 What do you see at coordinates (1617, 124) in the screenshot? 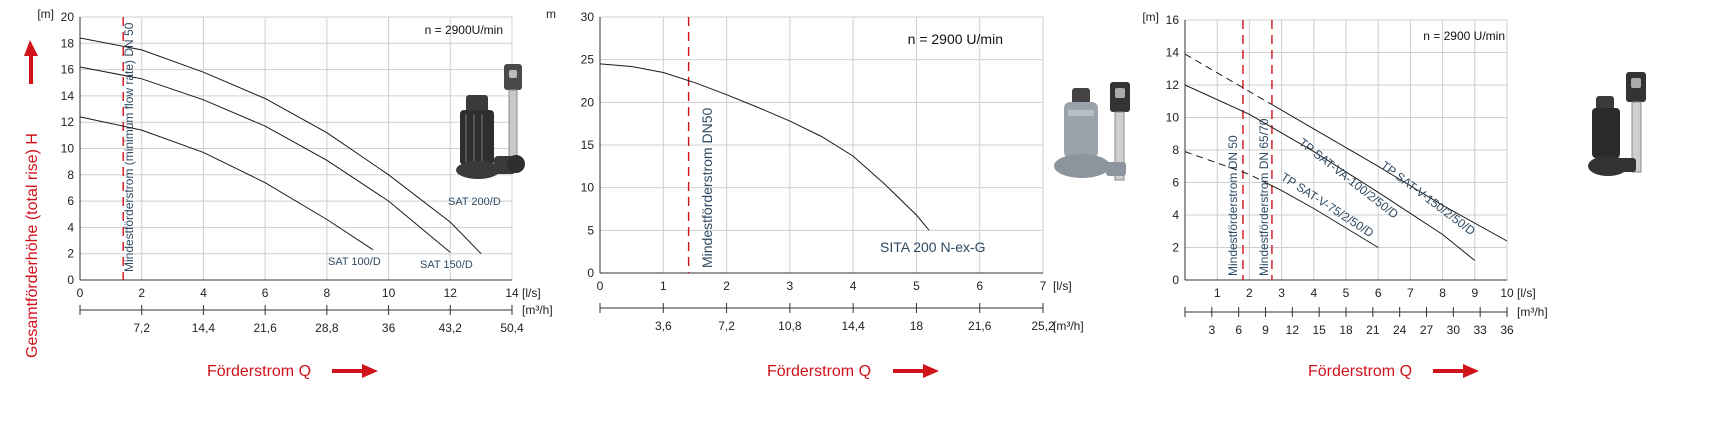
I see `pump-illustration-tp-sat-v` at bounding box center [1617, 124].